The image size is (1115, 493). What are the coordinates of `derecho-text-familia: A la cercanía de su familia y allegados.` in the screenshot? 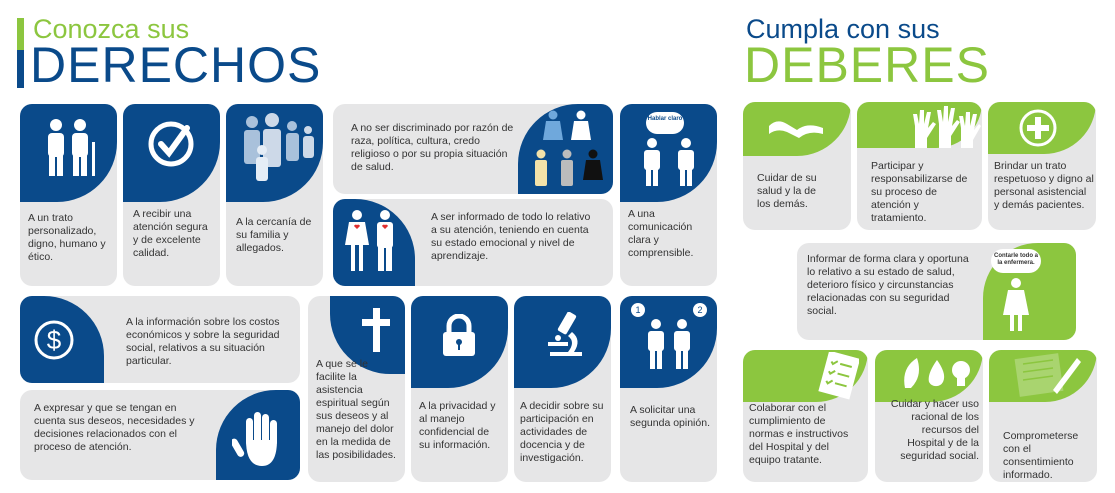 It's located at (274, 235).